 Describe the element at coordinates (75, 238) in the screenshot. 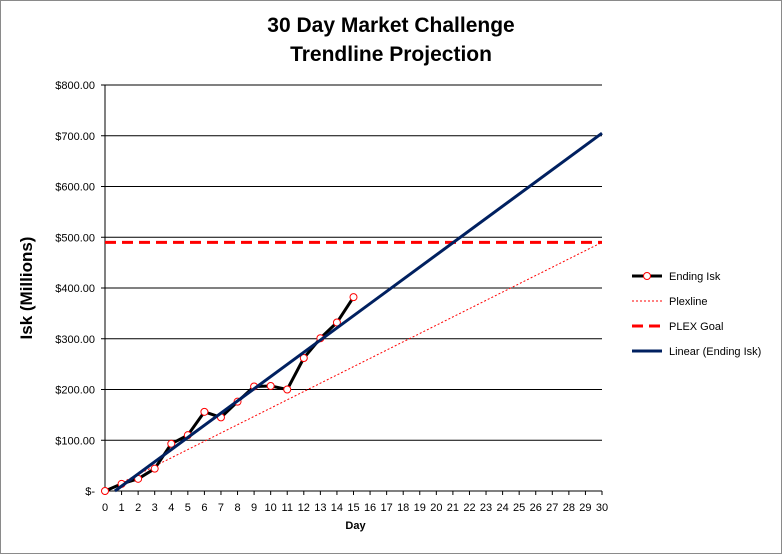

I see `y-tick-label: $500.00` at that location.